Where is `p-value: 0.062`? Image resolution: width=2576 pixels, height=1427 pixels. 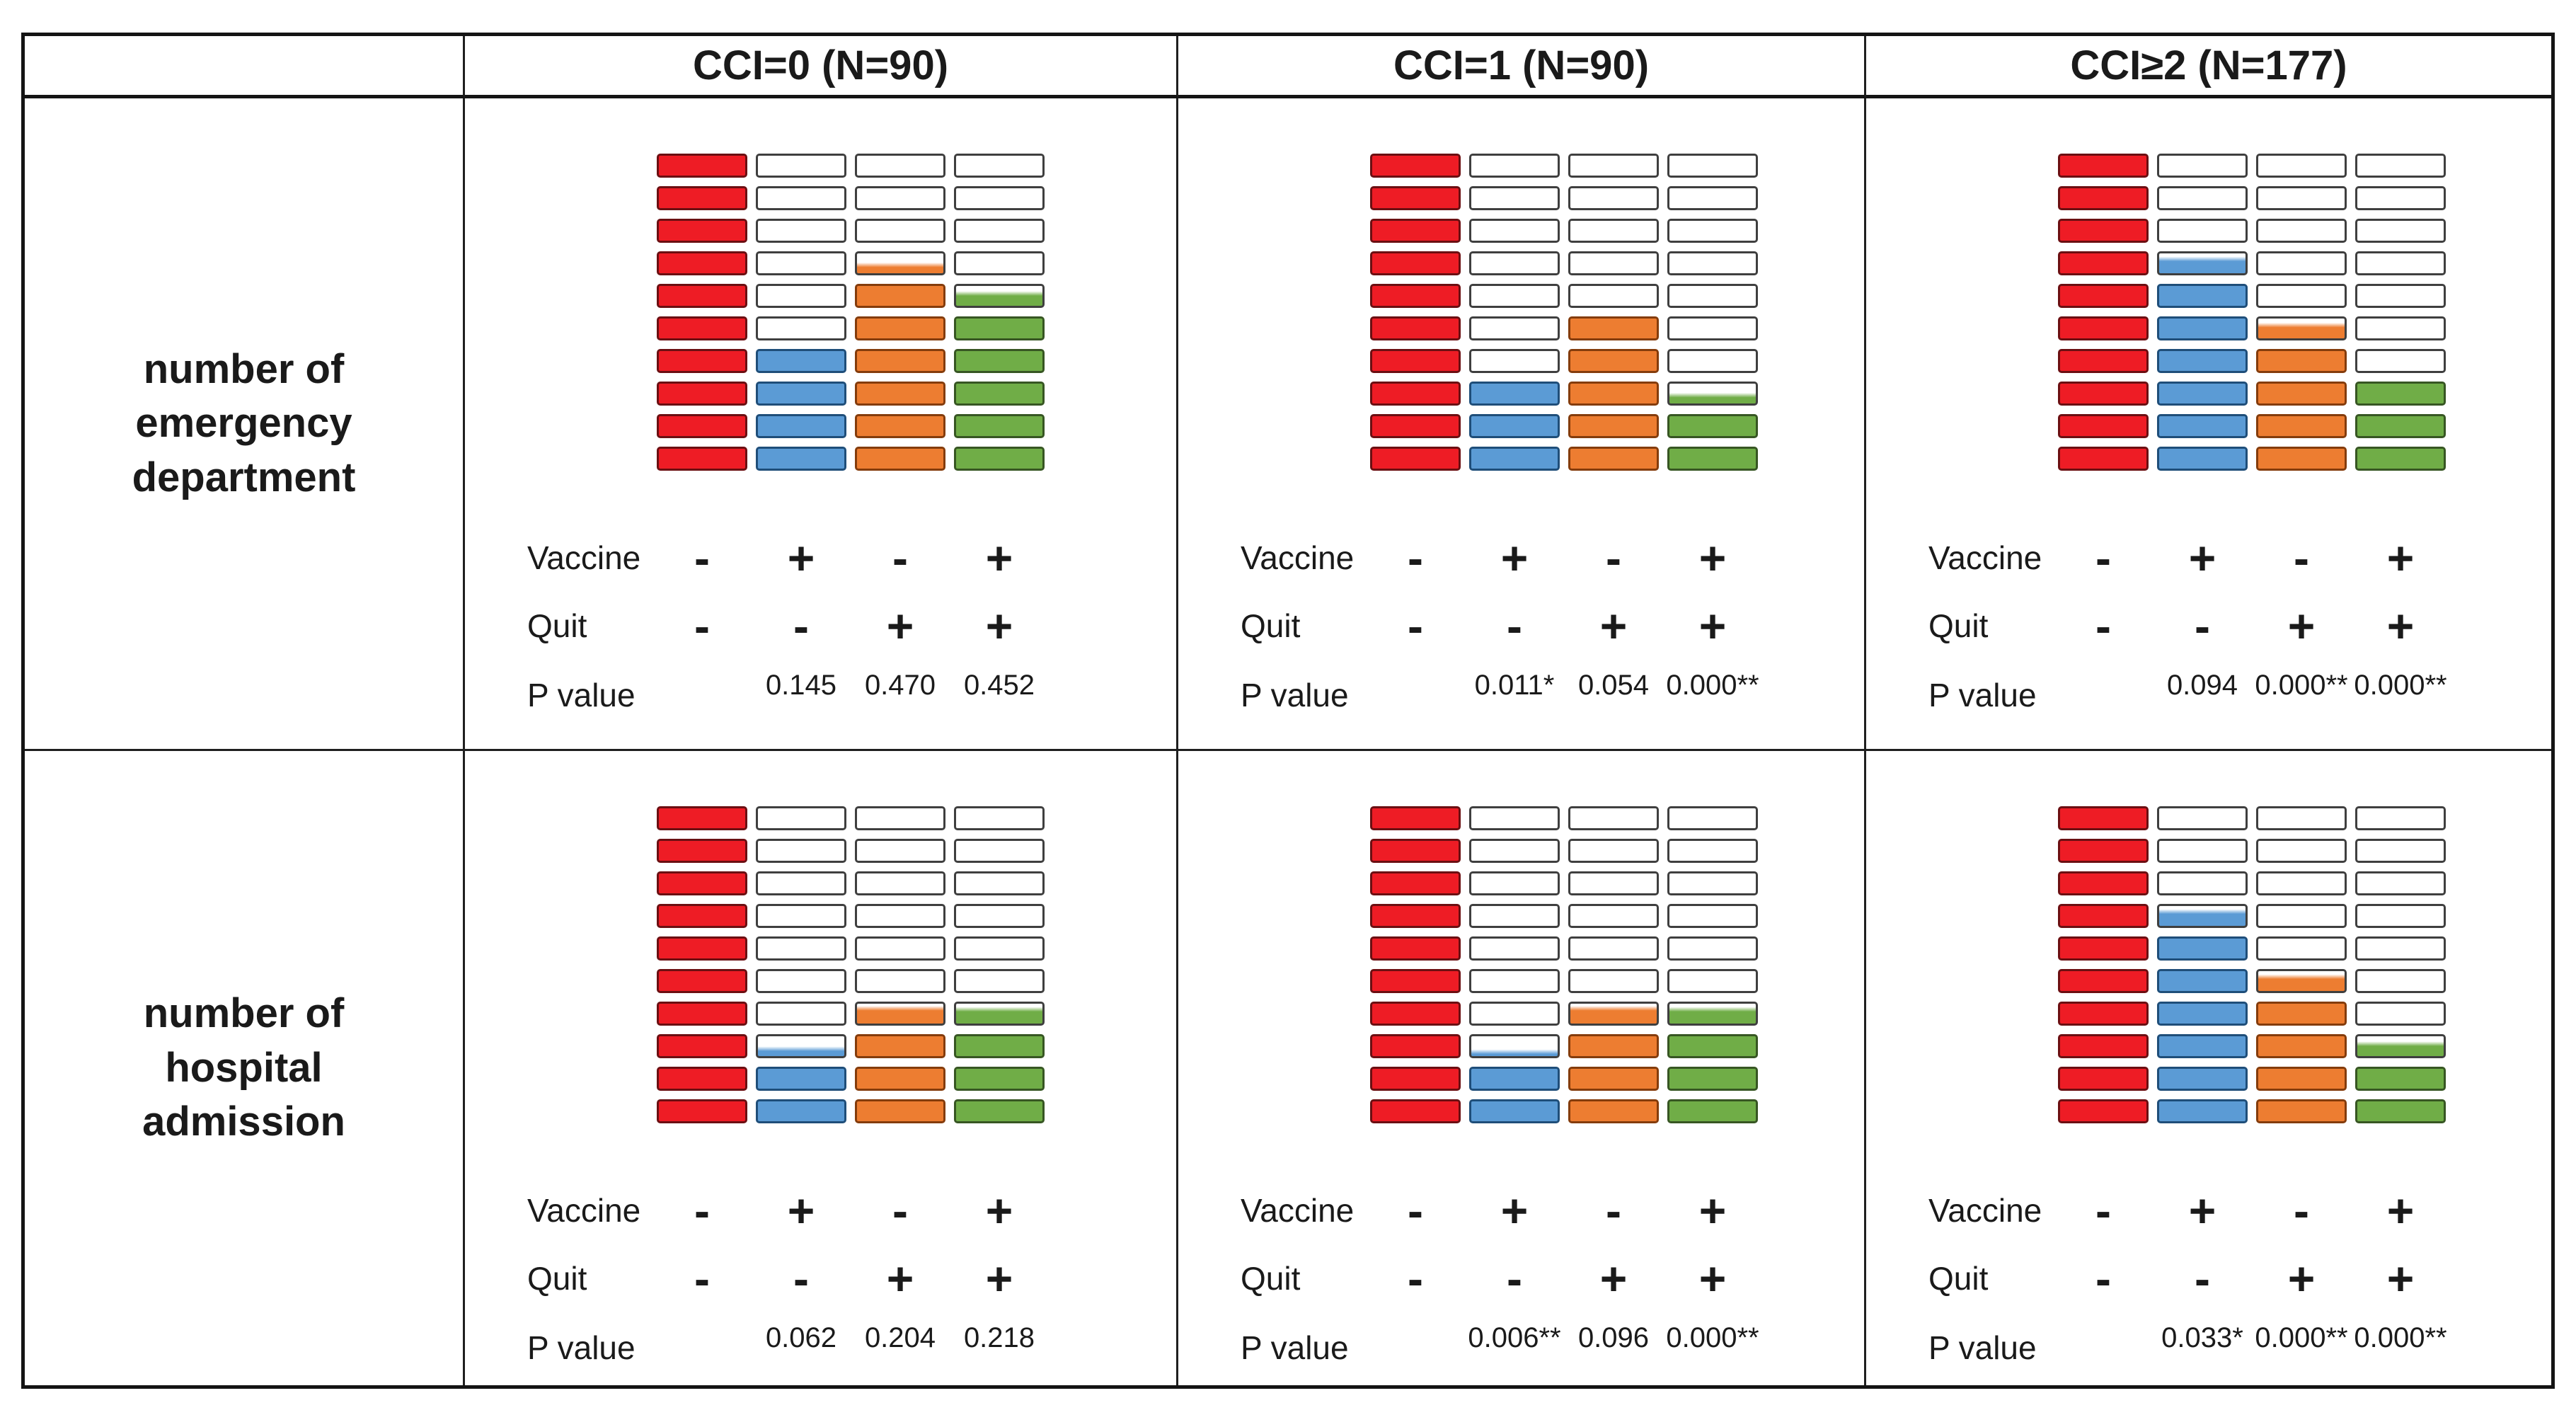 p-value: 0.062 is located at coordinates (801, 1338).